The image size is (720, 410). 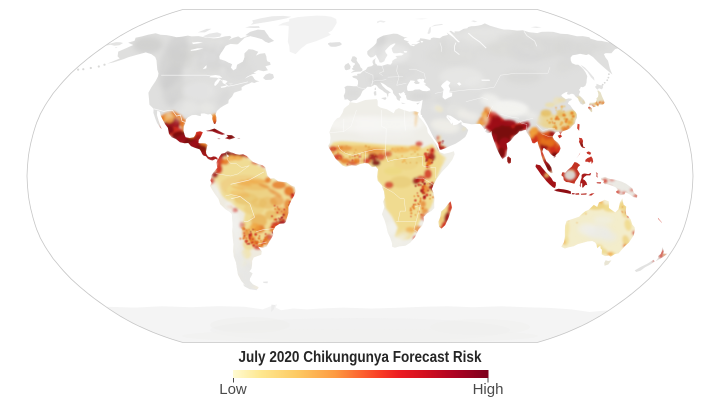 What do you see at coordinates (360, 357) in the screenshot?
I see `svg-text:July 2020 Chikungunya Forecast: July 2020 Chikungunya Forecast Risk` at bounding box center [360, 357].